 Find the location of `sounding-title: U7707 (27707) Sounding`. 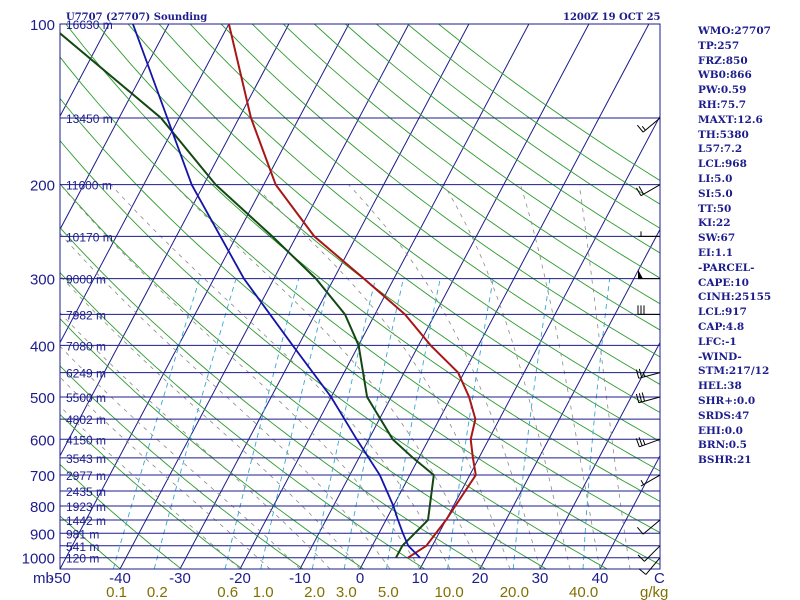

sounding-title: U7707 (27707) Sounding is located at coordinates (136, 17).